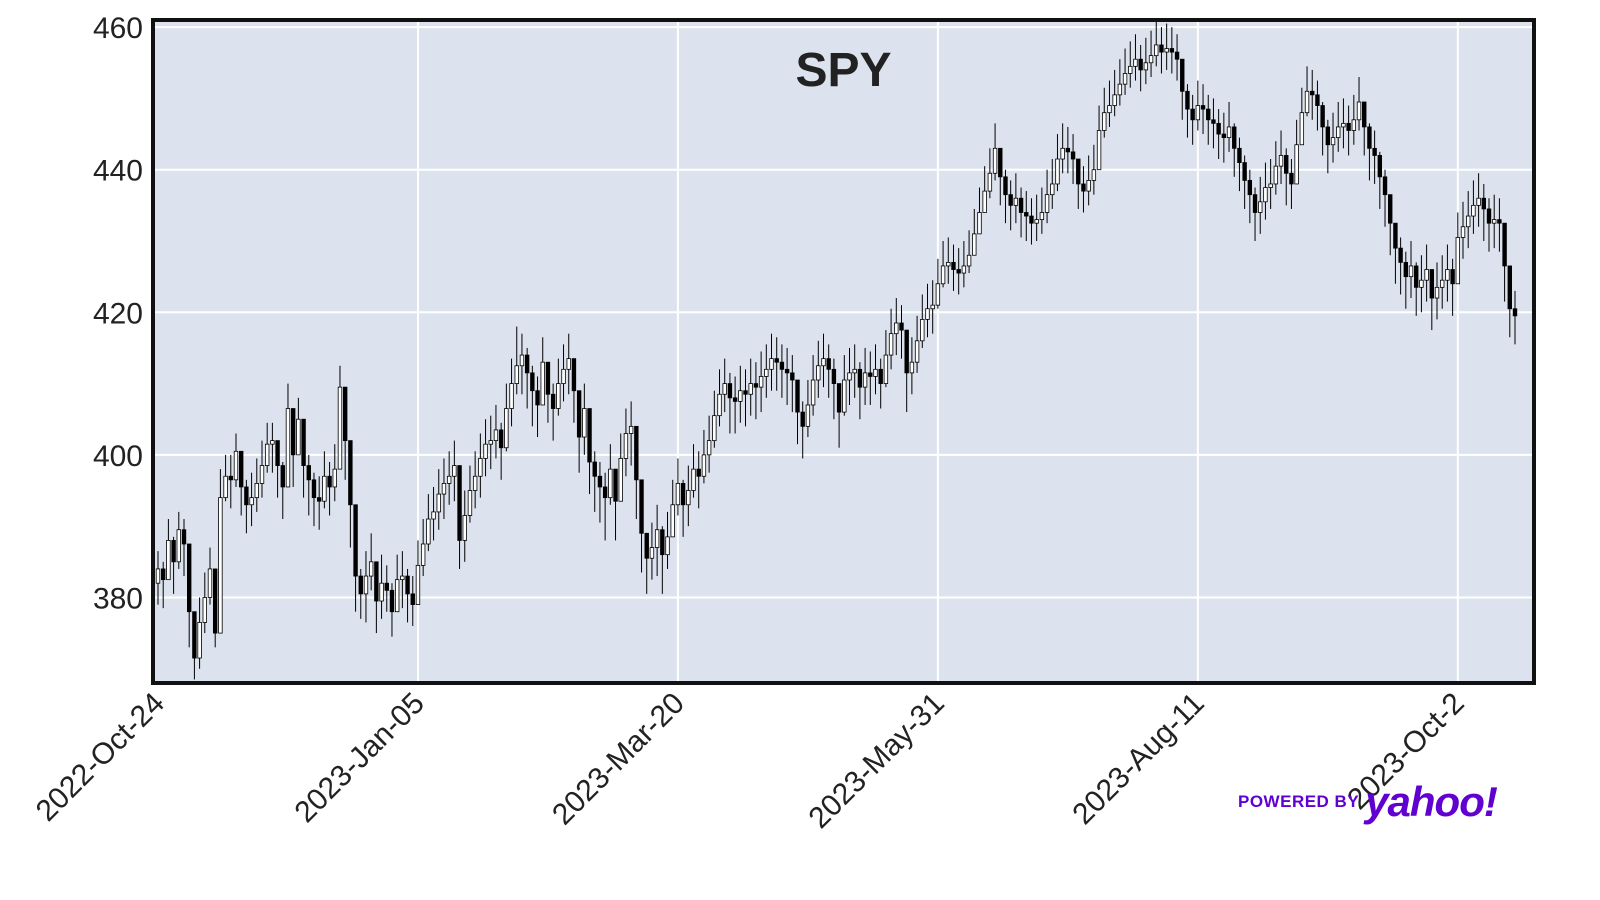 The image size is (1600, 900). Describe the element at coordinates (1299, 801) in the screenshot. I see `powered-by-label: POWERED BY` at that location.